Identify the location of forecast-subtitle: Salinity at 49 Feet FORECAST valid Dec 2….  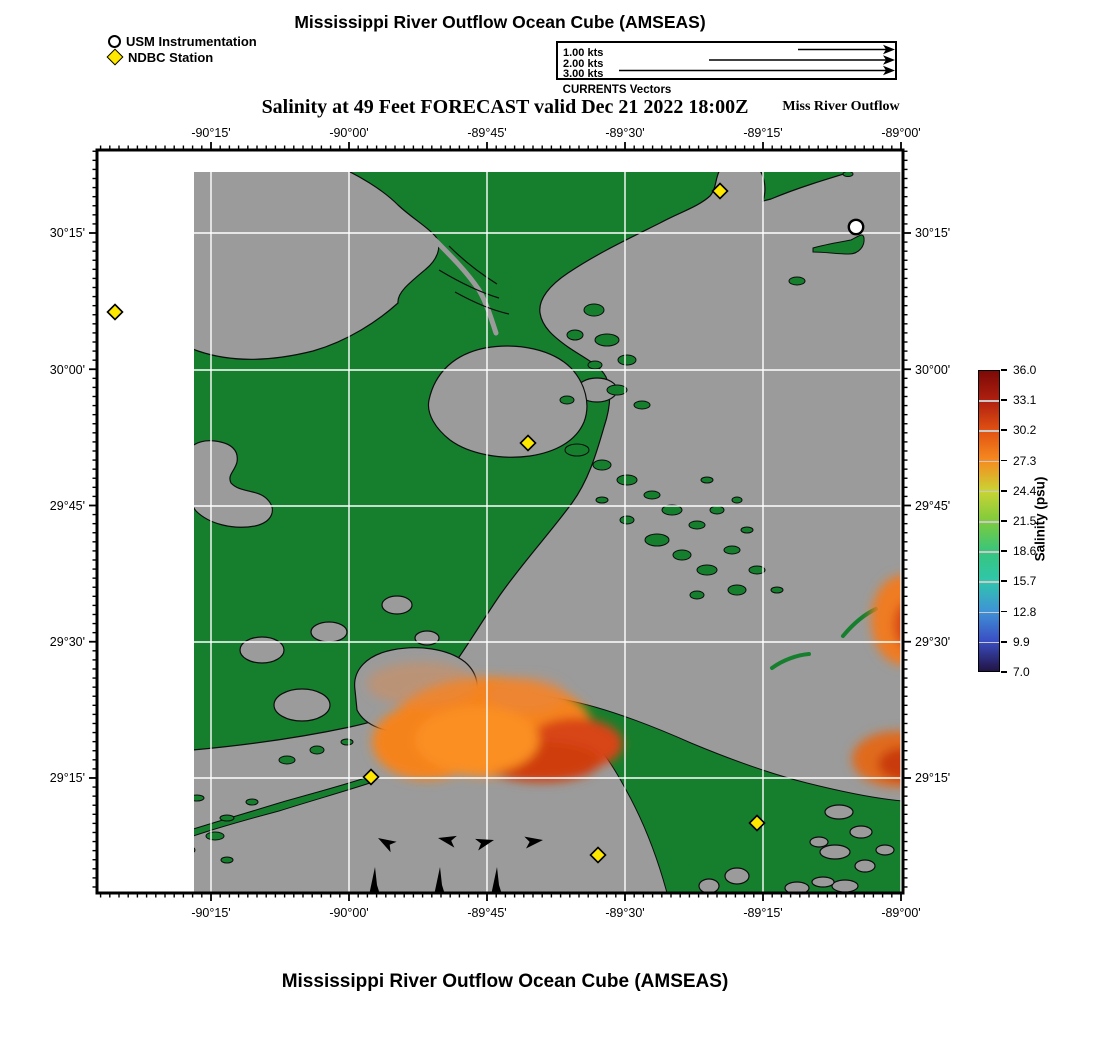
(505, 107).